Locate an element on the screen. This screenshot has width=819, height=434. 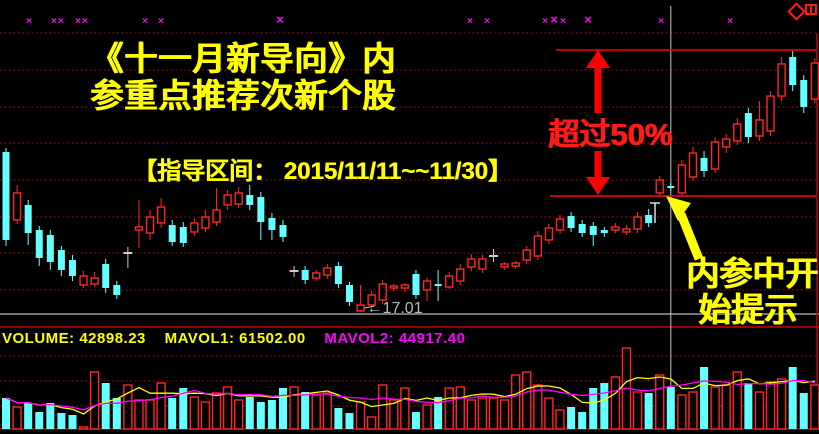
down-arrow-shaft is located at coordinates (598, 164).